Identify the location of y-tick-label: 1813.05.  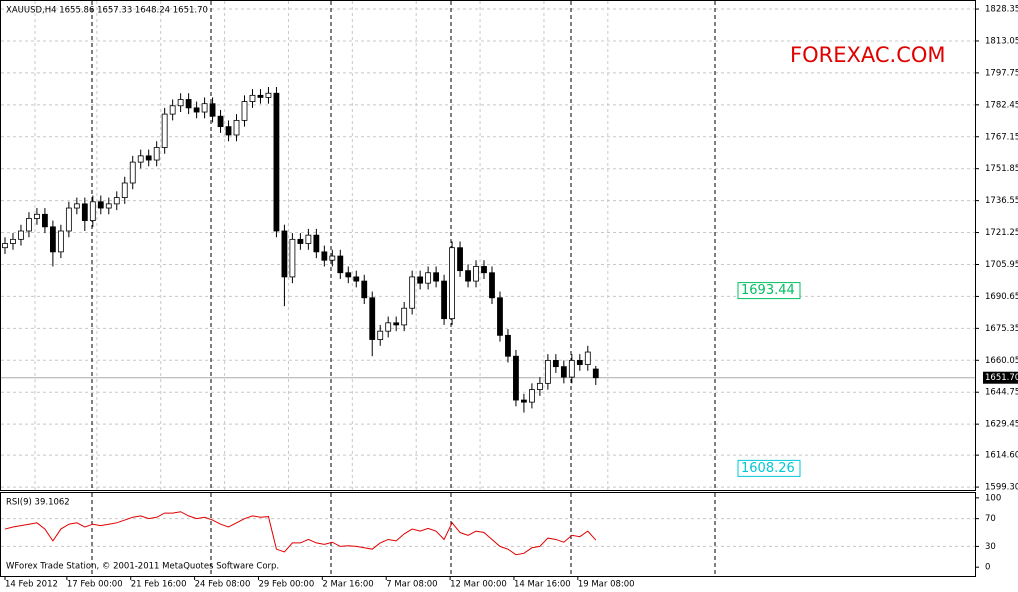
(1001, 41).